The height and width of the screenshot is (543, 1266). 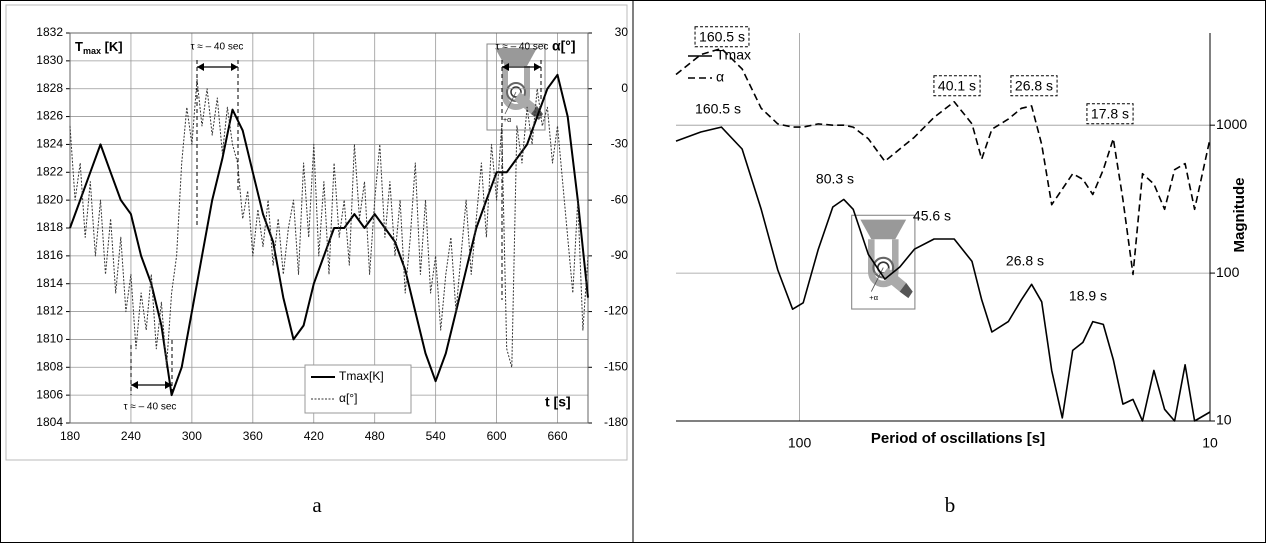 I want to click on legend-label: α, so click(x=720, y=77).